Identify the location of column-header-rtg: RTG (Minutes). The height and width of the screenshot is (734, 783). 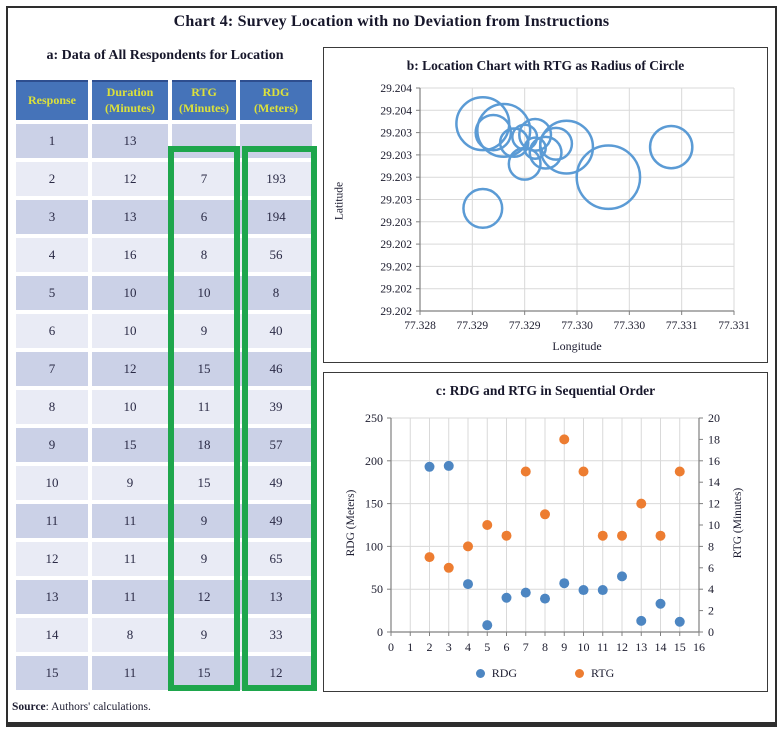
(204, 100).